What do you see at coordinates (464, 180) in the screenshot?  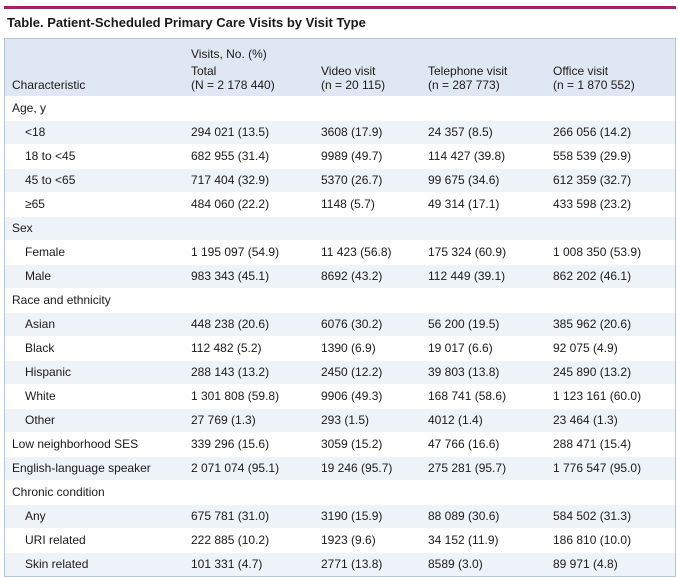 I see `table-cell: 99 675 (34.6)` at bounding box center [464, 180].